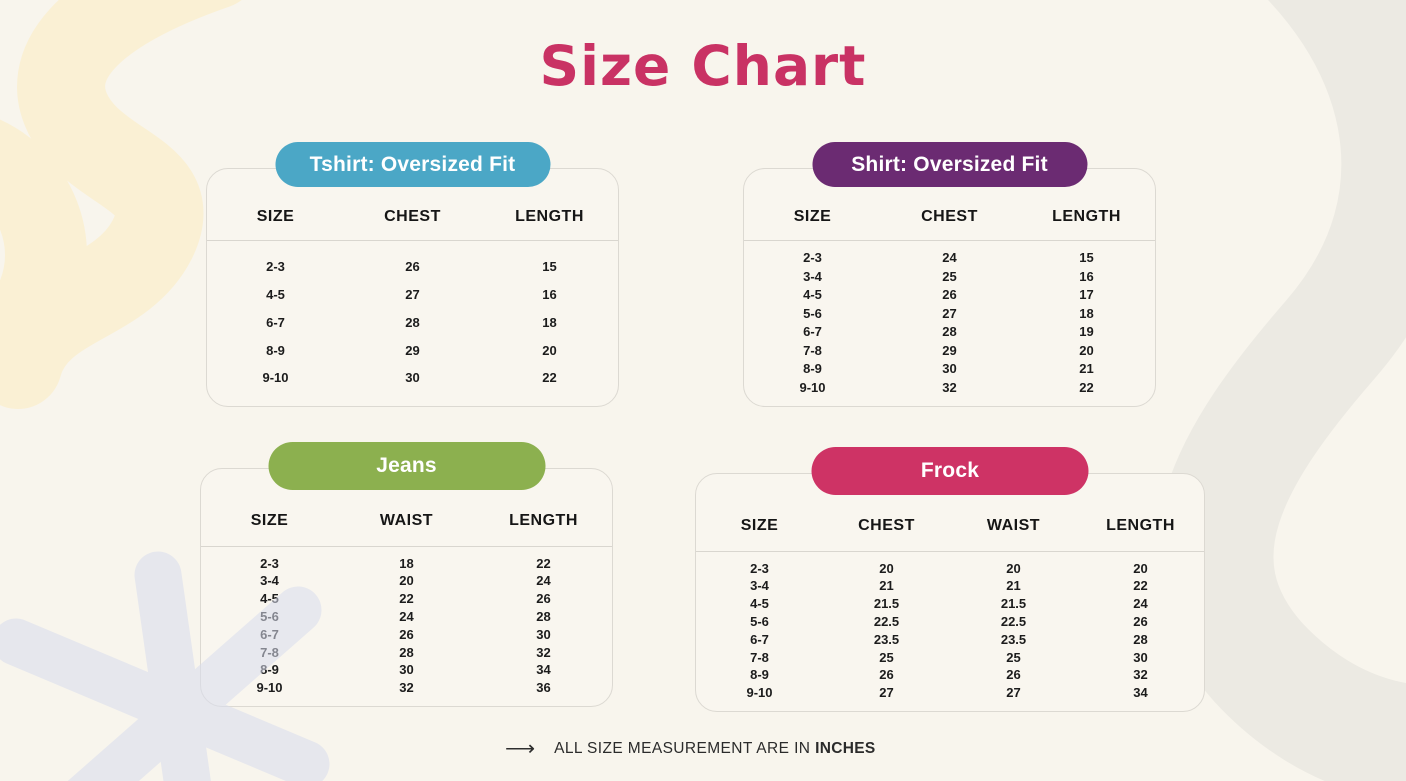  I want to click on table-row: 4-5 27 16, so click(412, 295).